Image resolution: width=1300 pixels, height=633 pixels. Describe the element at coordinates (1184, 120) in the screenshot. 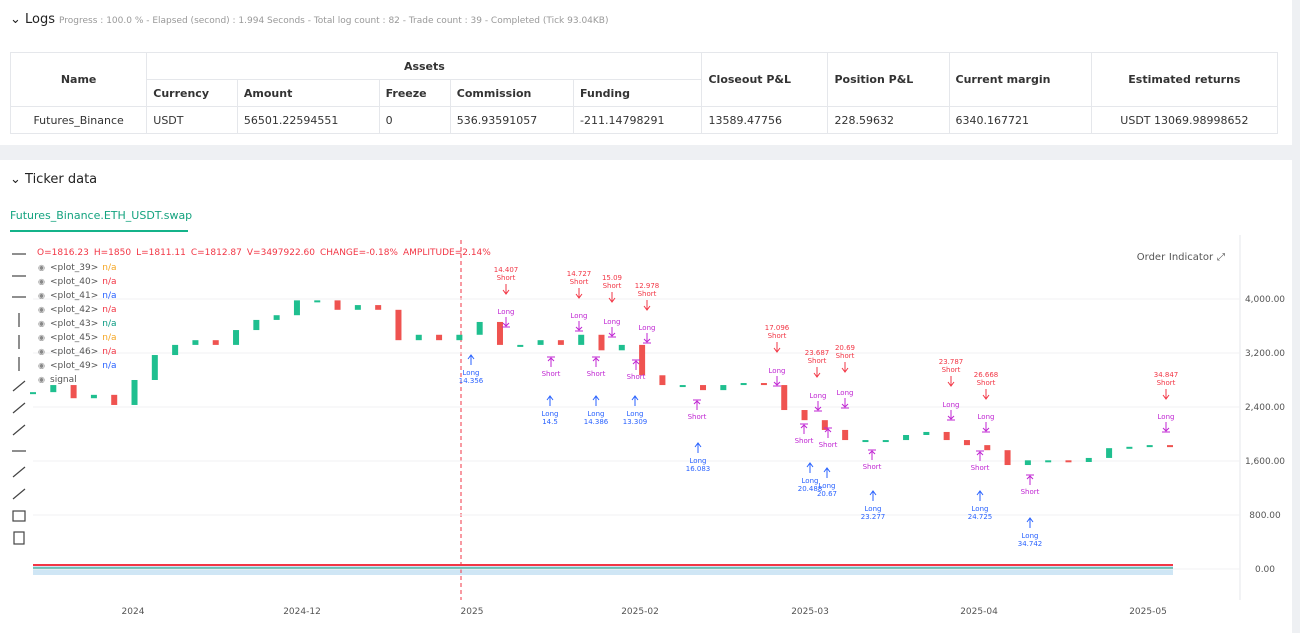

I see `td: USDT 13069.98998652` at that location.